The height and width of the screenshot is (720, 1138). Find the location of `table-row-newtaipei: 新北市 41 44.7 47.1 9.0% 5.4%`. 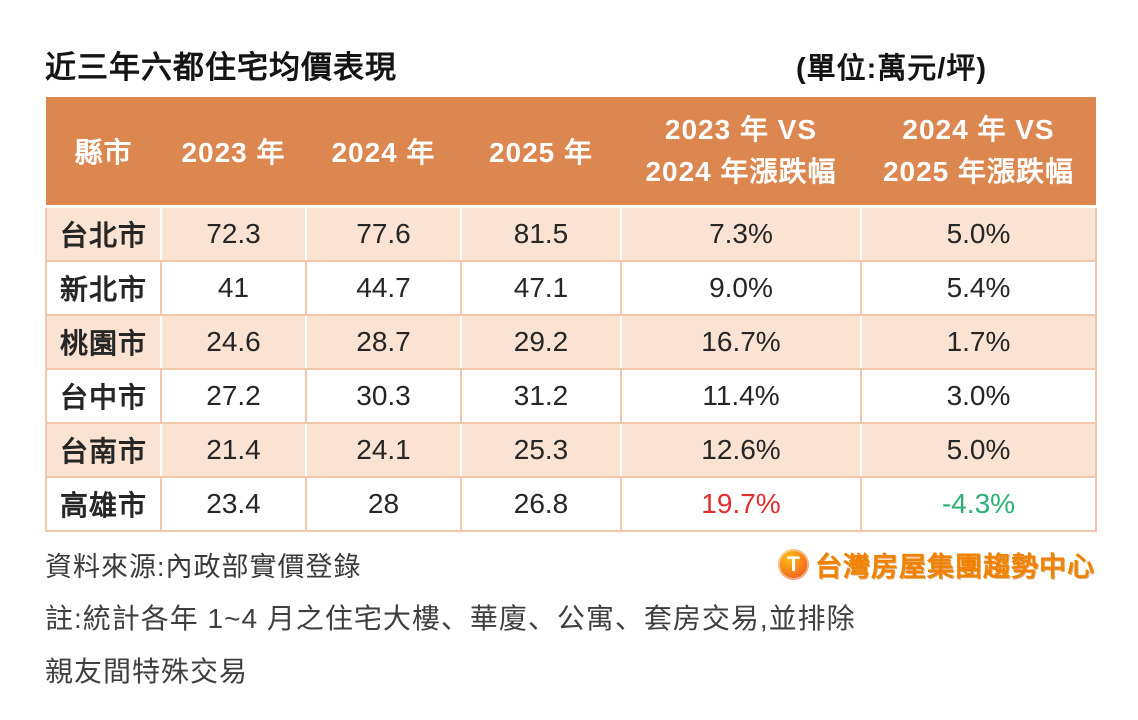

table-row-newtaipei: 新北市 41 44.7 47.1 9.0% 5.4% is located at coordinates (571, 288).